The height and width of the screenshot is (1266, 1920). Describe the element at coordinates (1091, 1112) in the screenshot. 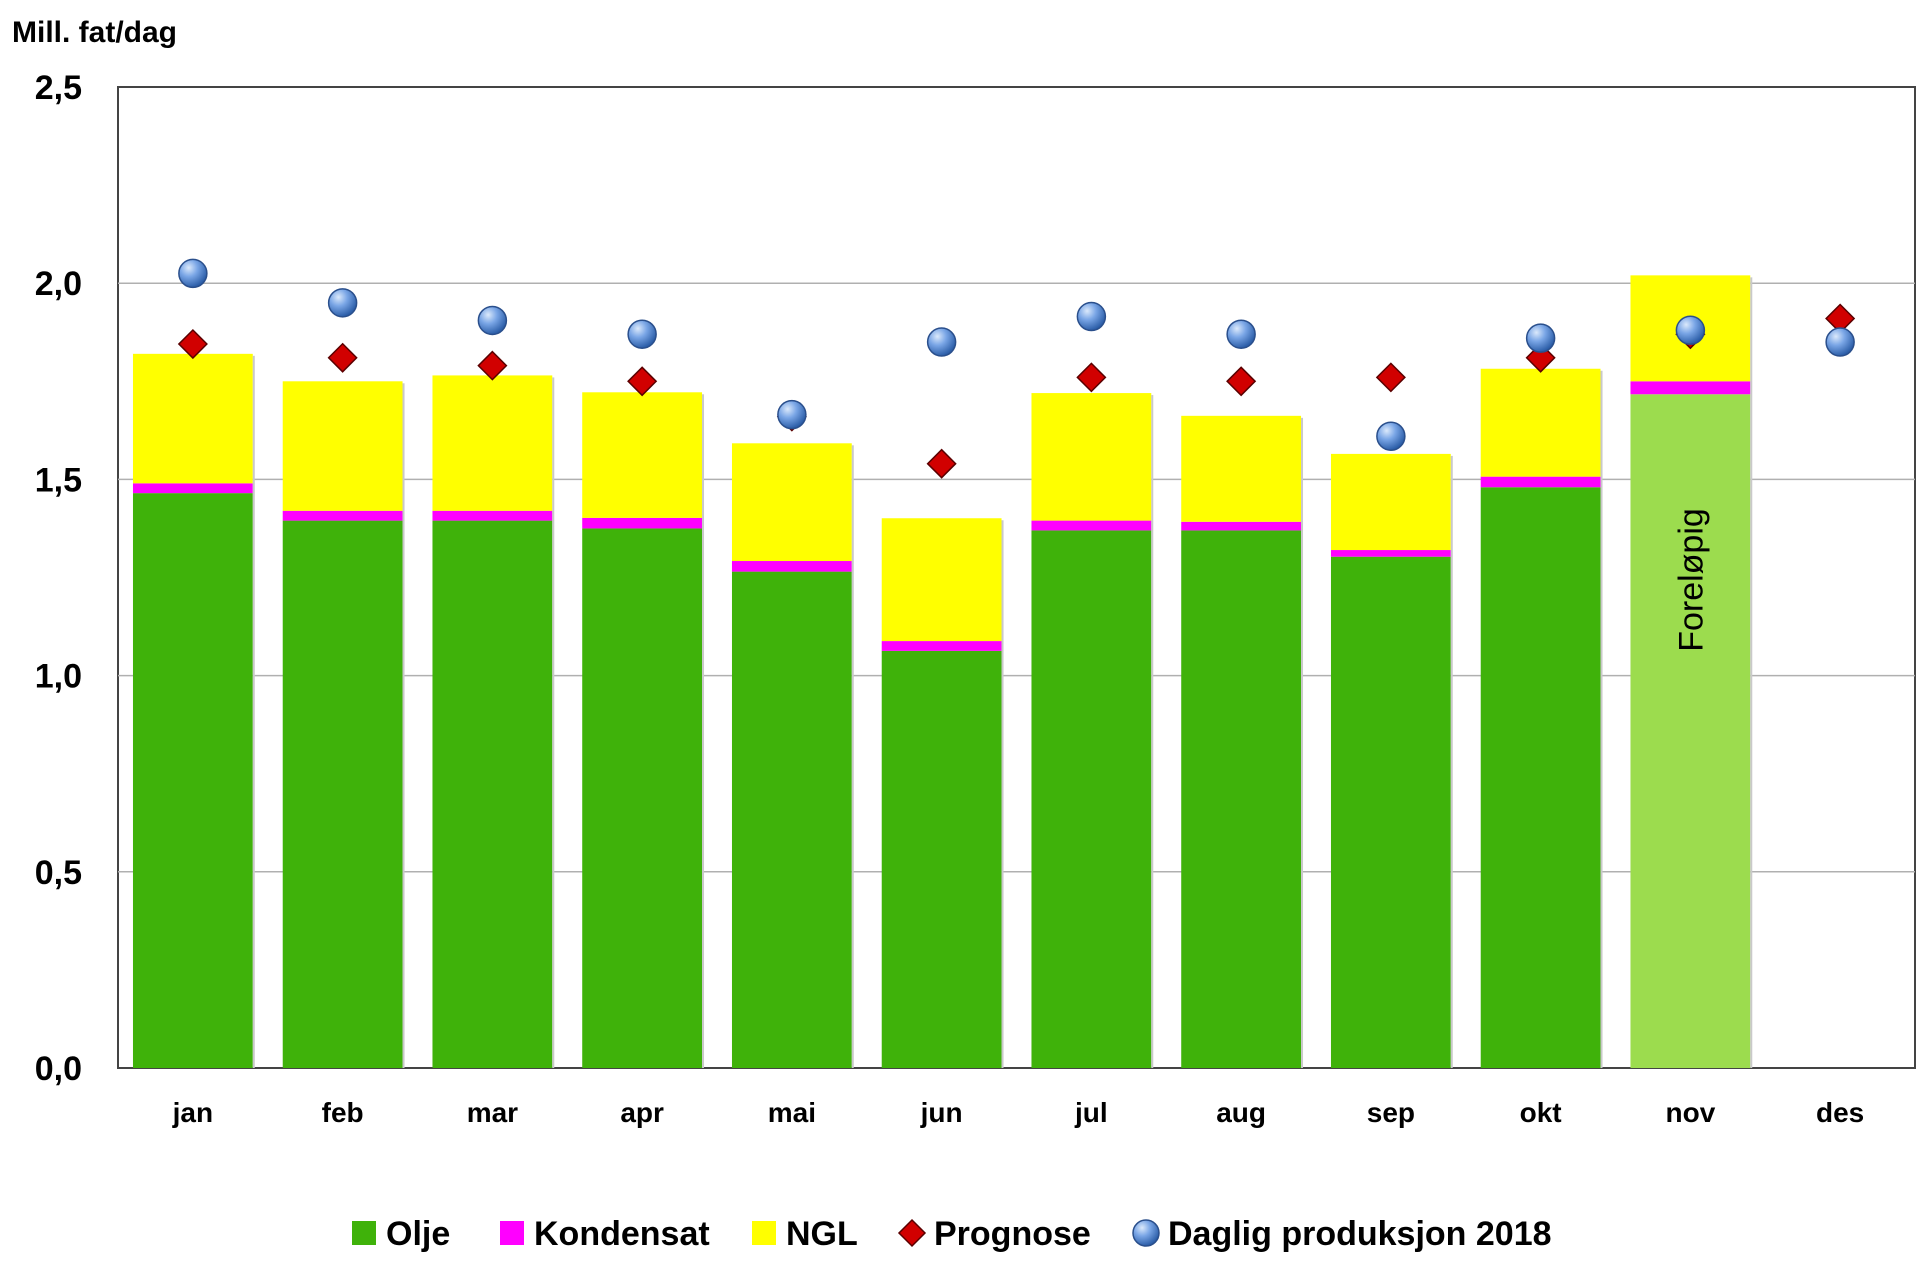

I see `x-tick-label: jul` at that location.